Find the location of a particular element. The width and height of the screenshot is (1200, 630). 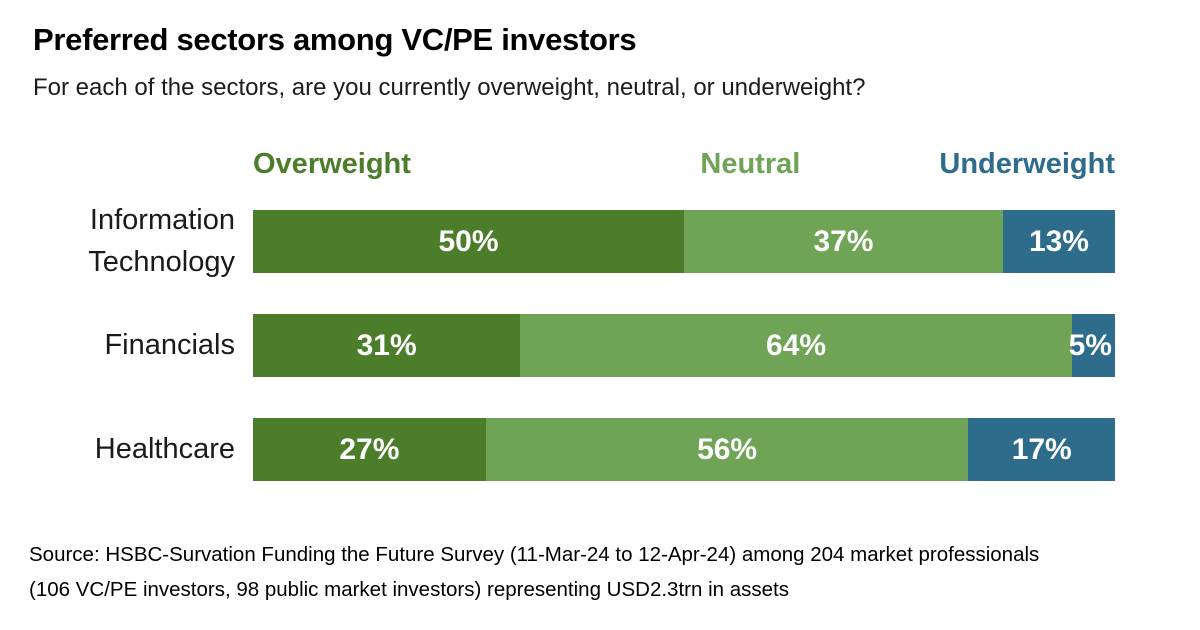

bar-value-label: 50% is located at coordinates (468, 241).